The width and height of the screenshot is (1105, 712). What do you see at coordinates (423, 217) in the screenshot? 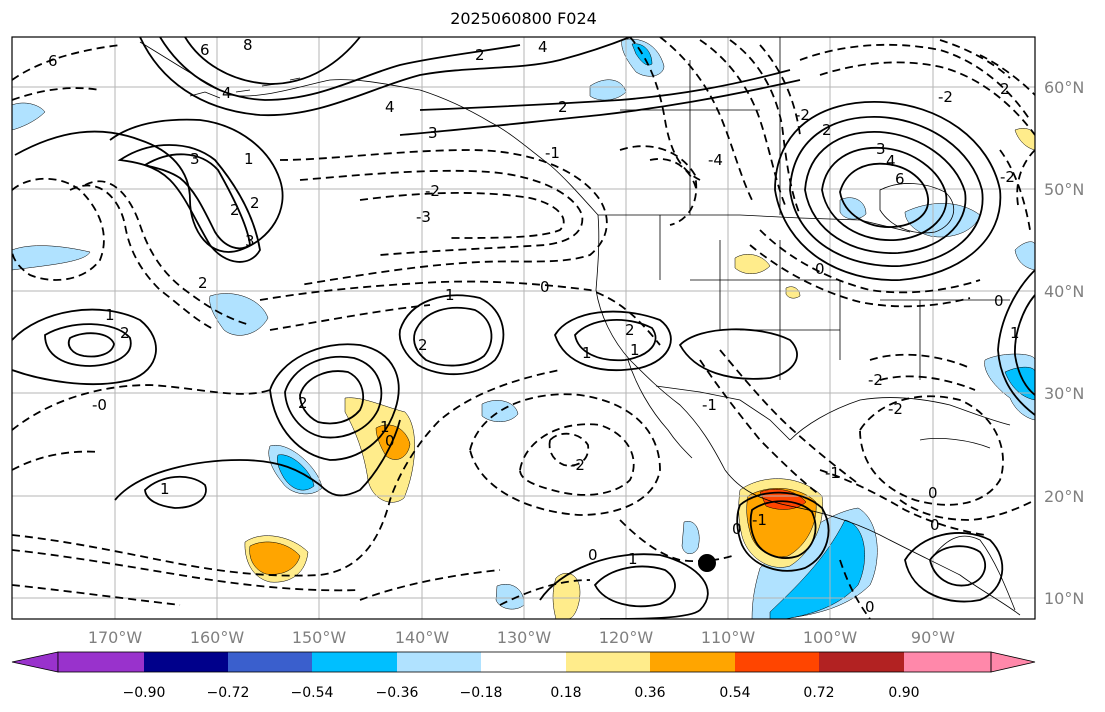
I see `contour-label: -3` at bounding box center [423, 217].